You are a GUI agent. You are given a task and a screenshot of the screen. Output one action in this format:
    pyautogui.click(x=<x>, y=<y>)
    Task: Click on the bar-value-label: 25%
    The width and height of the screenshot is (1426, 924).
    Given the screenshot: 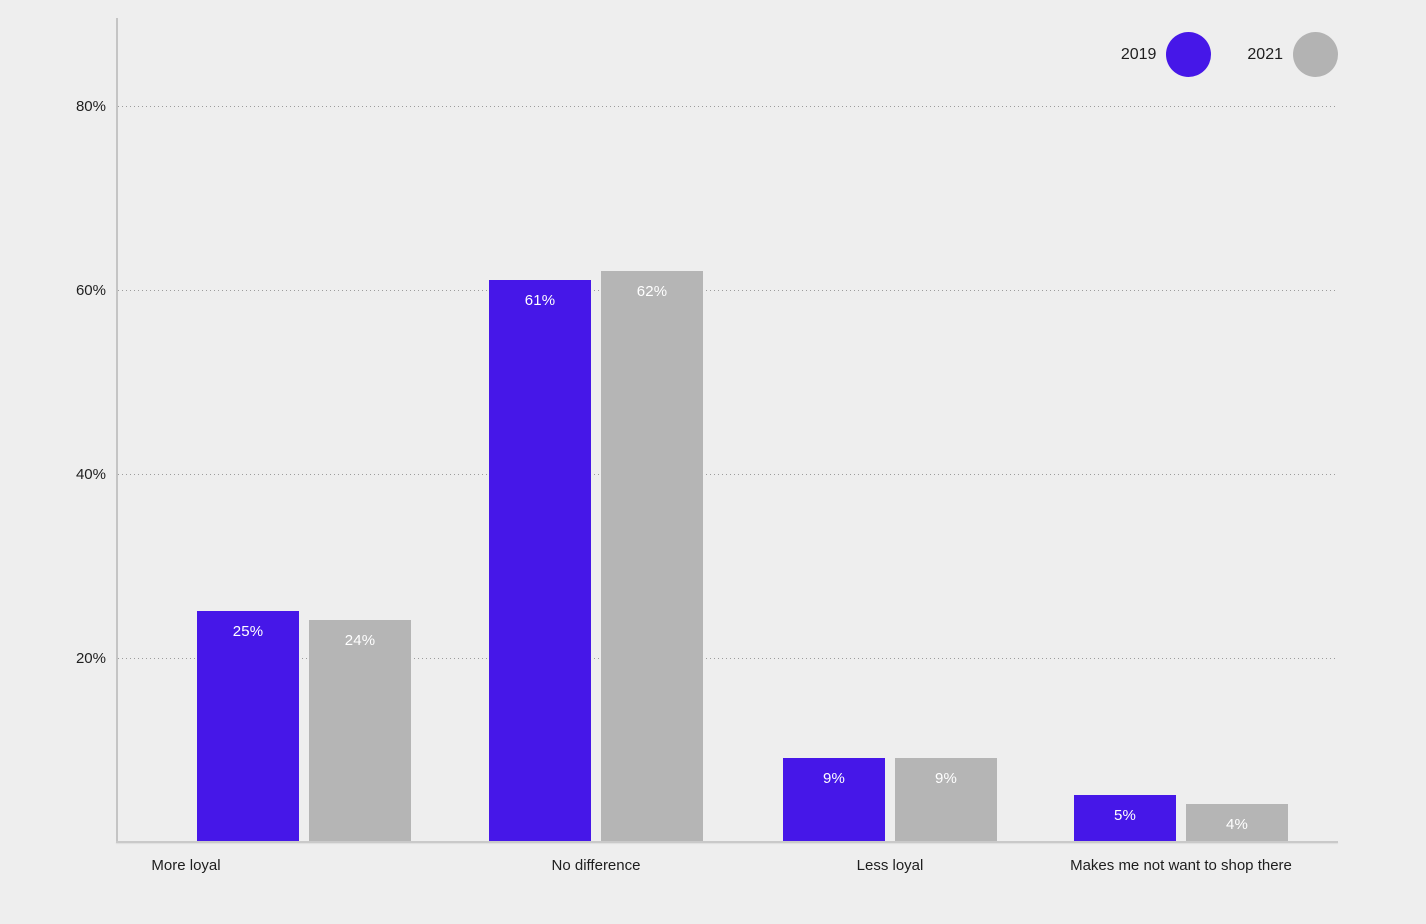 What is the action you would take?
    pyautogui.click(x=248, y=631)
    